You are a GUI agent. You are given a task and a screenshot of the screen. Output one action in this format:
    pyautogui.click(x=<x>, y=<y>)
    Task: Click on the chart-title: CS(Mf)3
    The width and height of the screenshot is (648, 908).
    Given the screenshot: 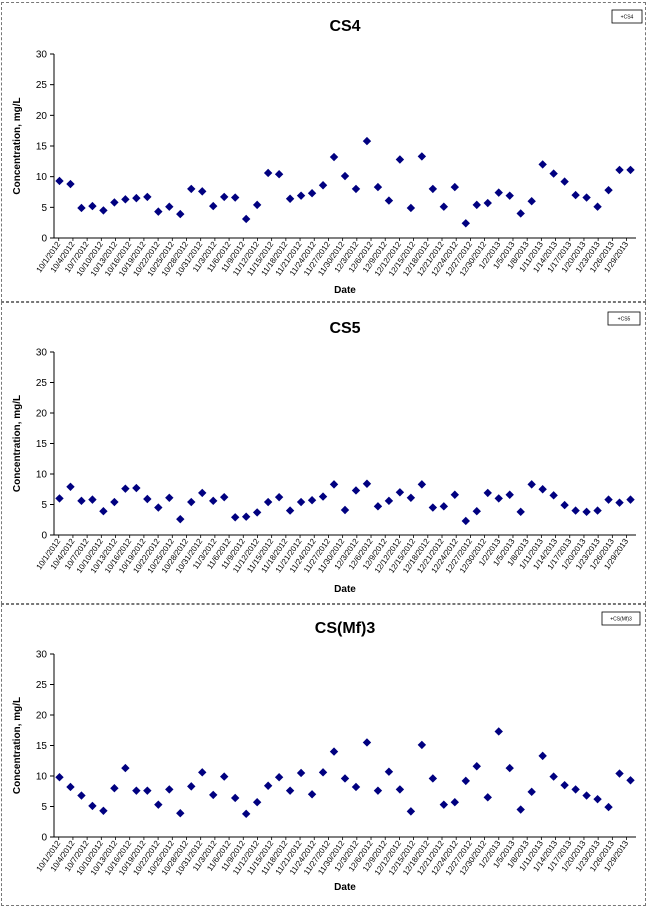 What is the action you would take?
    pyautogui.click(x=345, y=628)
    